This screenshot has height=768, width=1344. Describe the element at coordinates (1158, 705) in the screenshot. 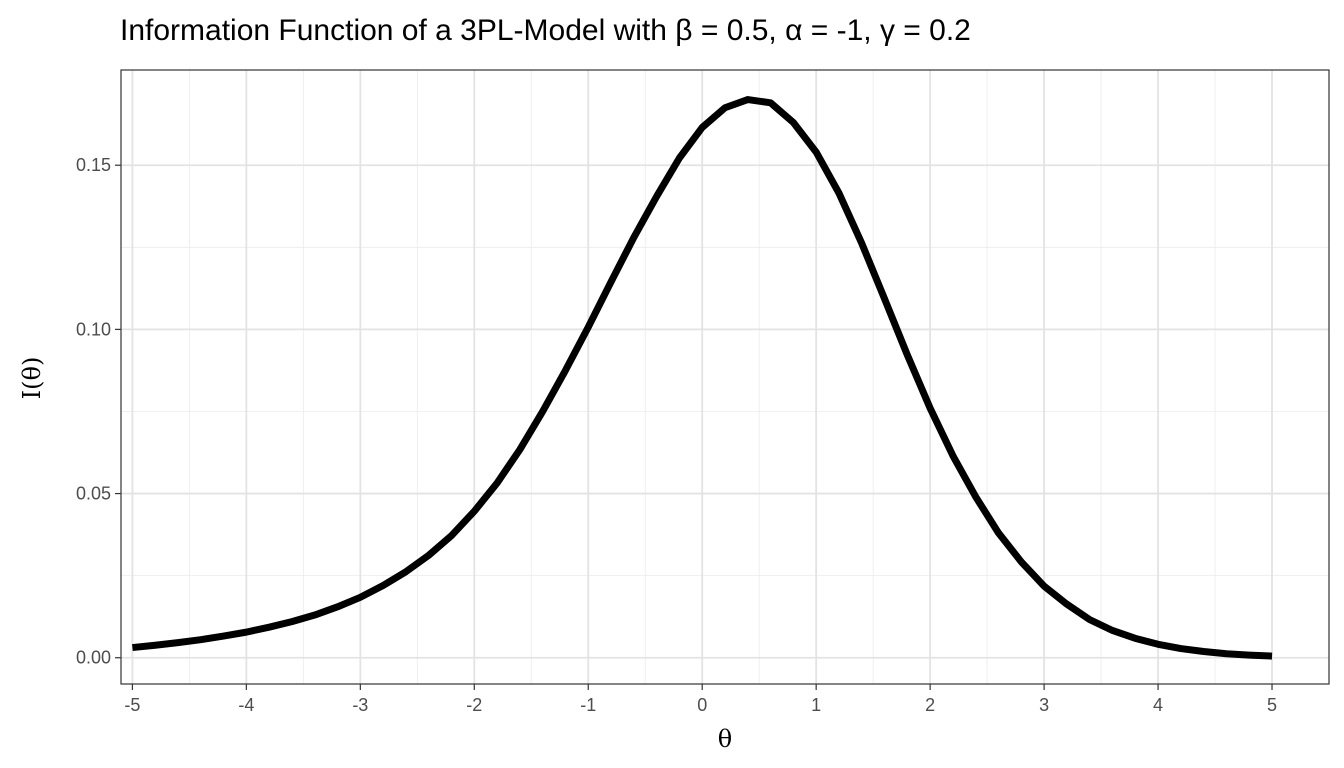

I see `x-tick-label: 4` at that location.